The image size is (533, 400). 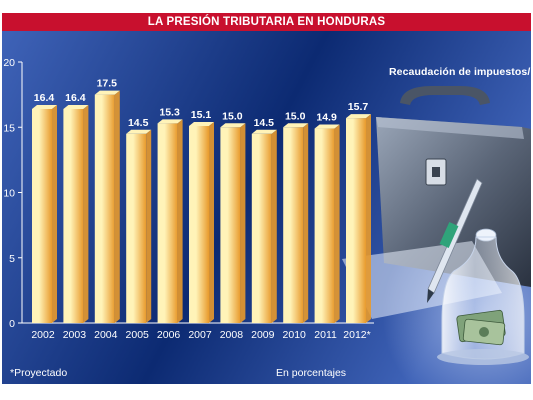 What do you see at coordinates (75, 335) in the screenshot?
I see `x-tick-label: 2003` at bounding box center [75, 335].